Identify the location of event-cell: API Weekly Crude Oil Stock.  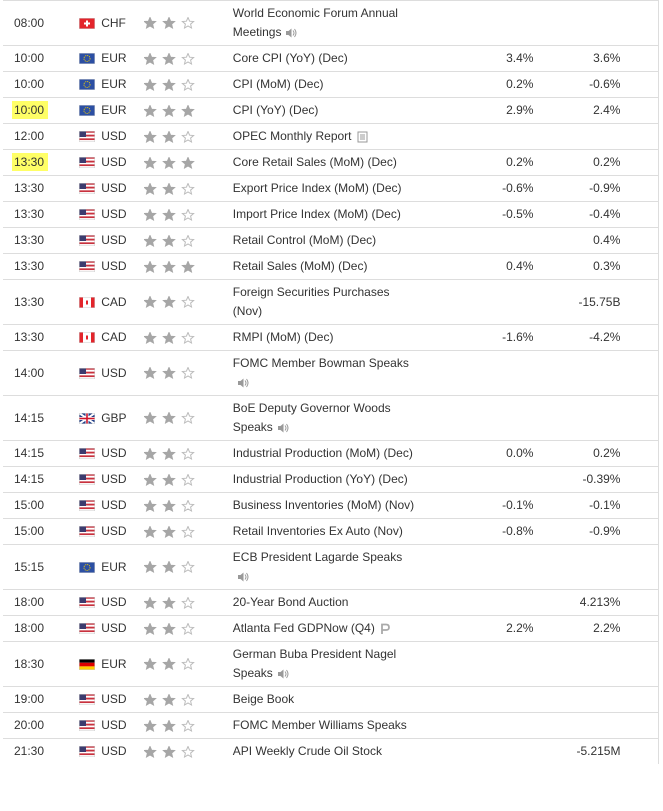
(335, 751).